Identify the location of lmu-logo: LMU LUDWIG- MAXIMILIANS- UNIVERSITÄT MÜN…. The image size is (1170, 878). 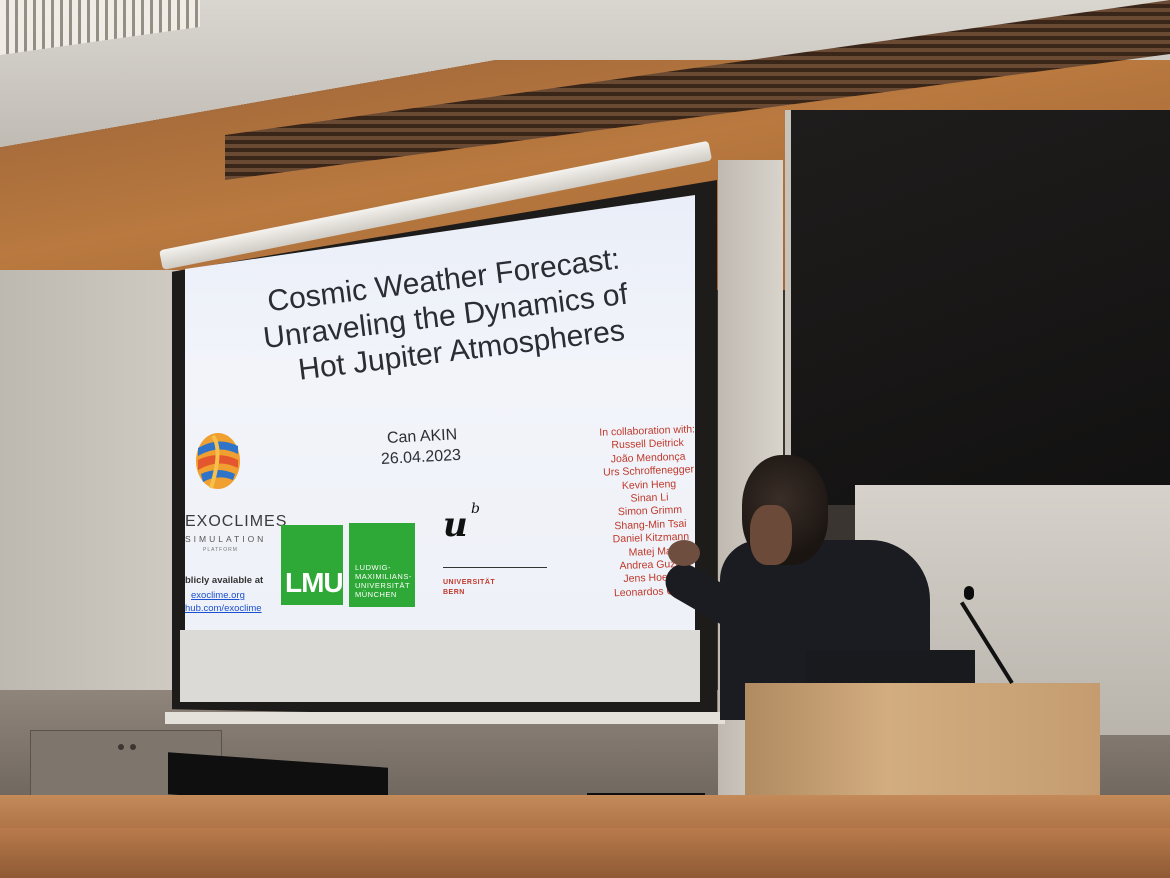
(350, 565).